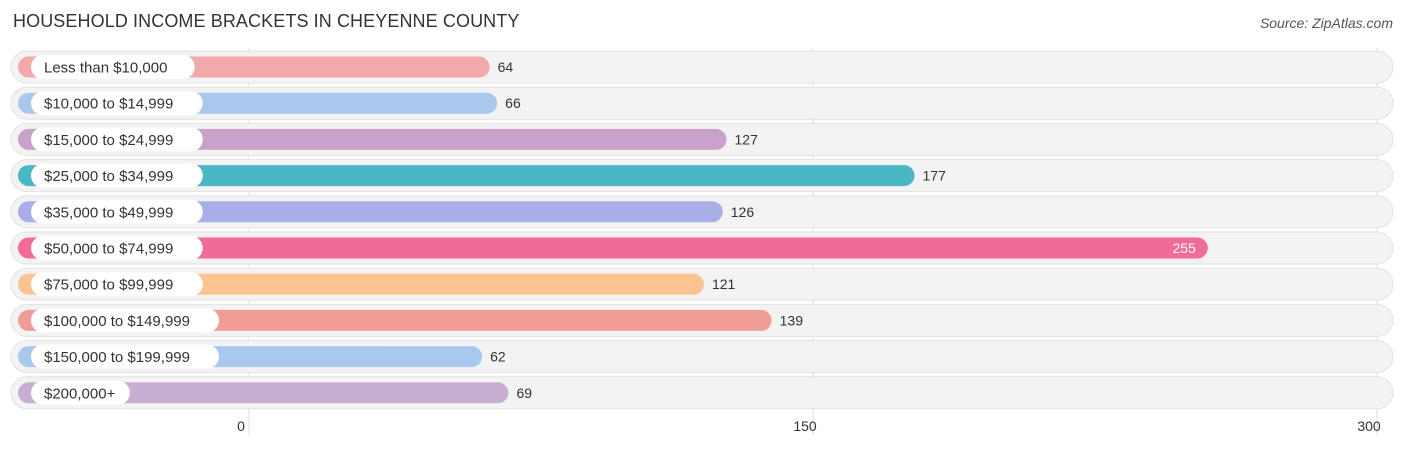  Describe the element at coordinates (498, 357) in the screenshot. I see `value-label: 62` at that location.